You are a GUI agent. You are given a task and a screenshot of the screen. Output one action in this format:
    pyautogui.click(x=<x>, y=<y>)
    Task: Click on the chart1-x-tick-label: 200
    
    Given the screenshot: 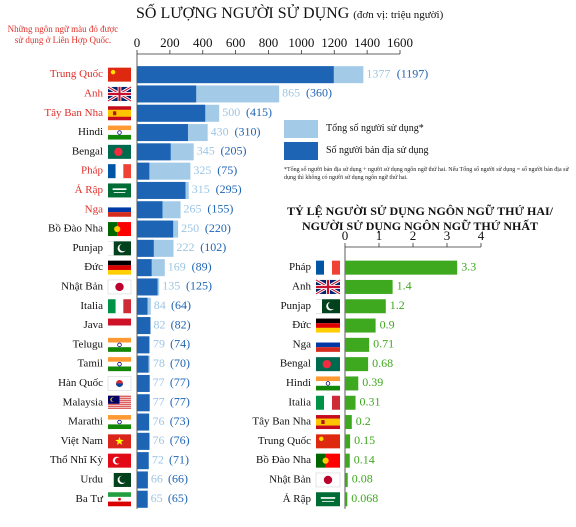 What is the action you would take?
    pyautogui.click(x=170, y=42)
    